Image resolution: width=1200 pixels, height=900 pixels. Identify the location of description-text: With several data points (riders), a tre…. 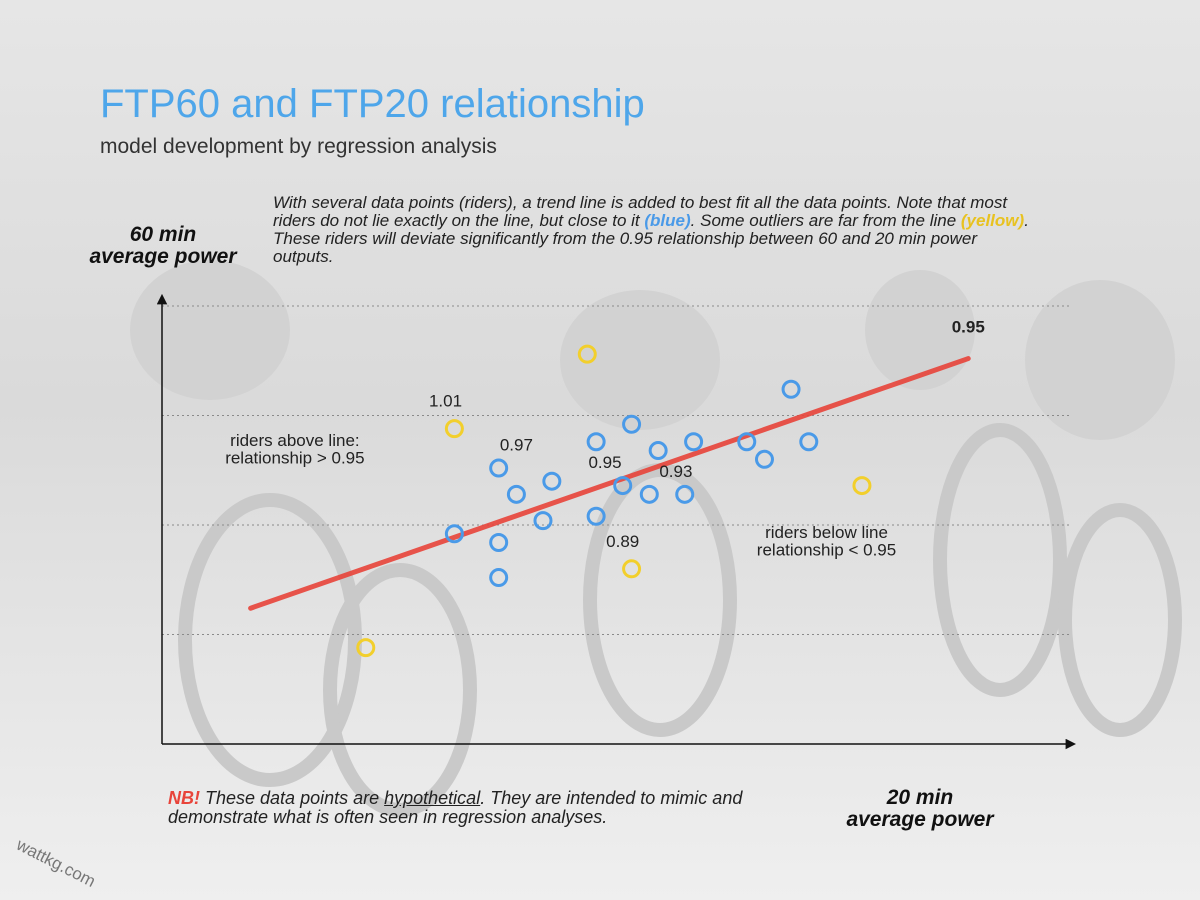
(653, 229).